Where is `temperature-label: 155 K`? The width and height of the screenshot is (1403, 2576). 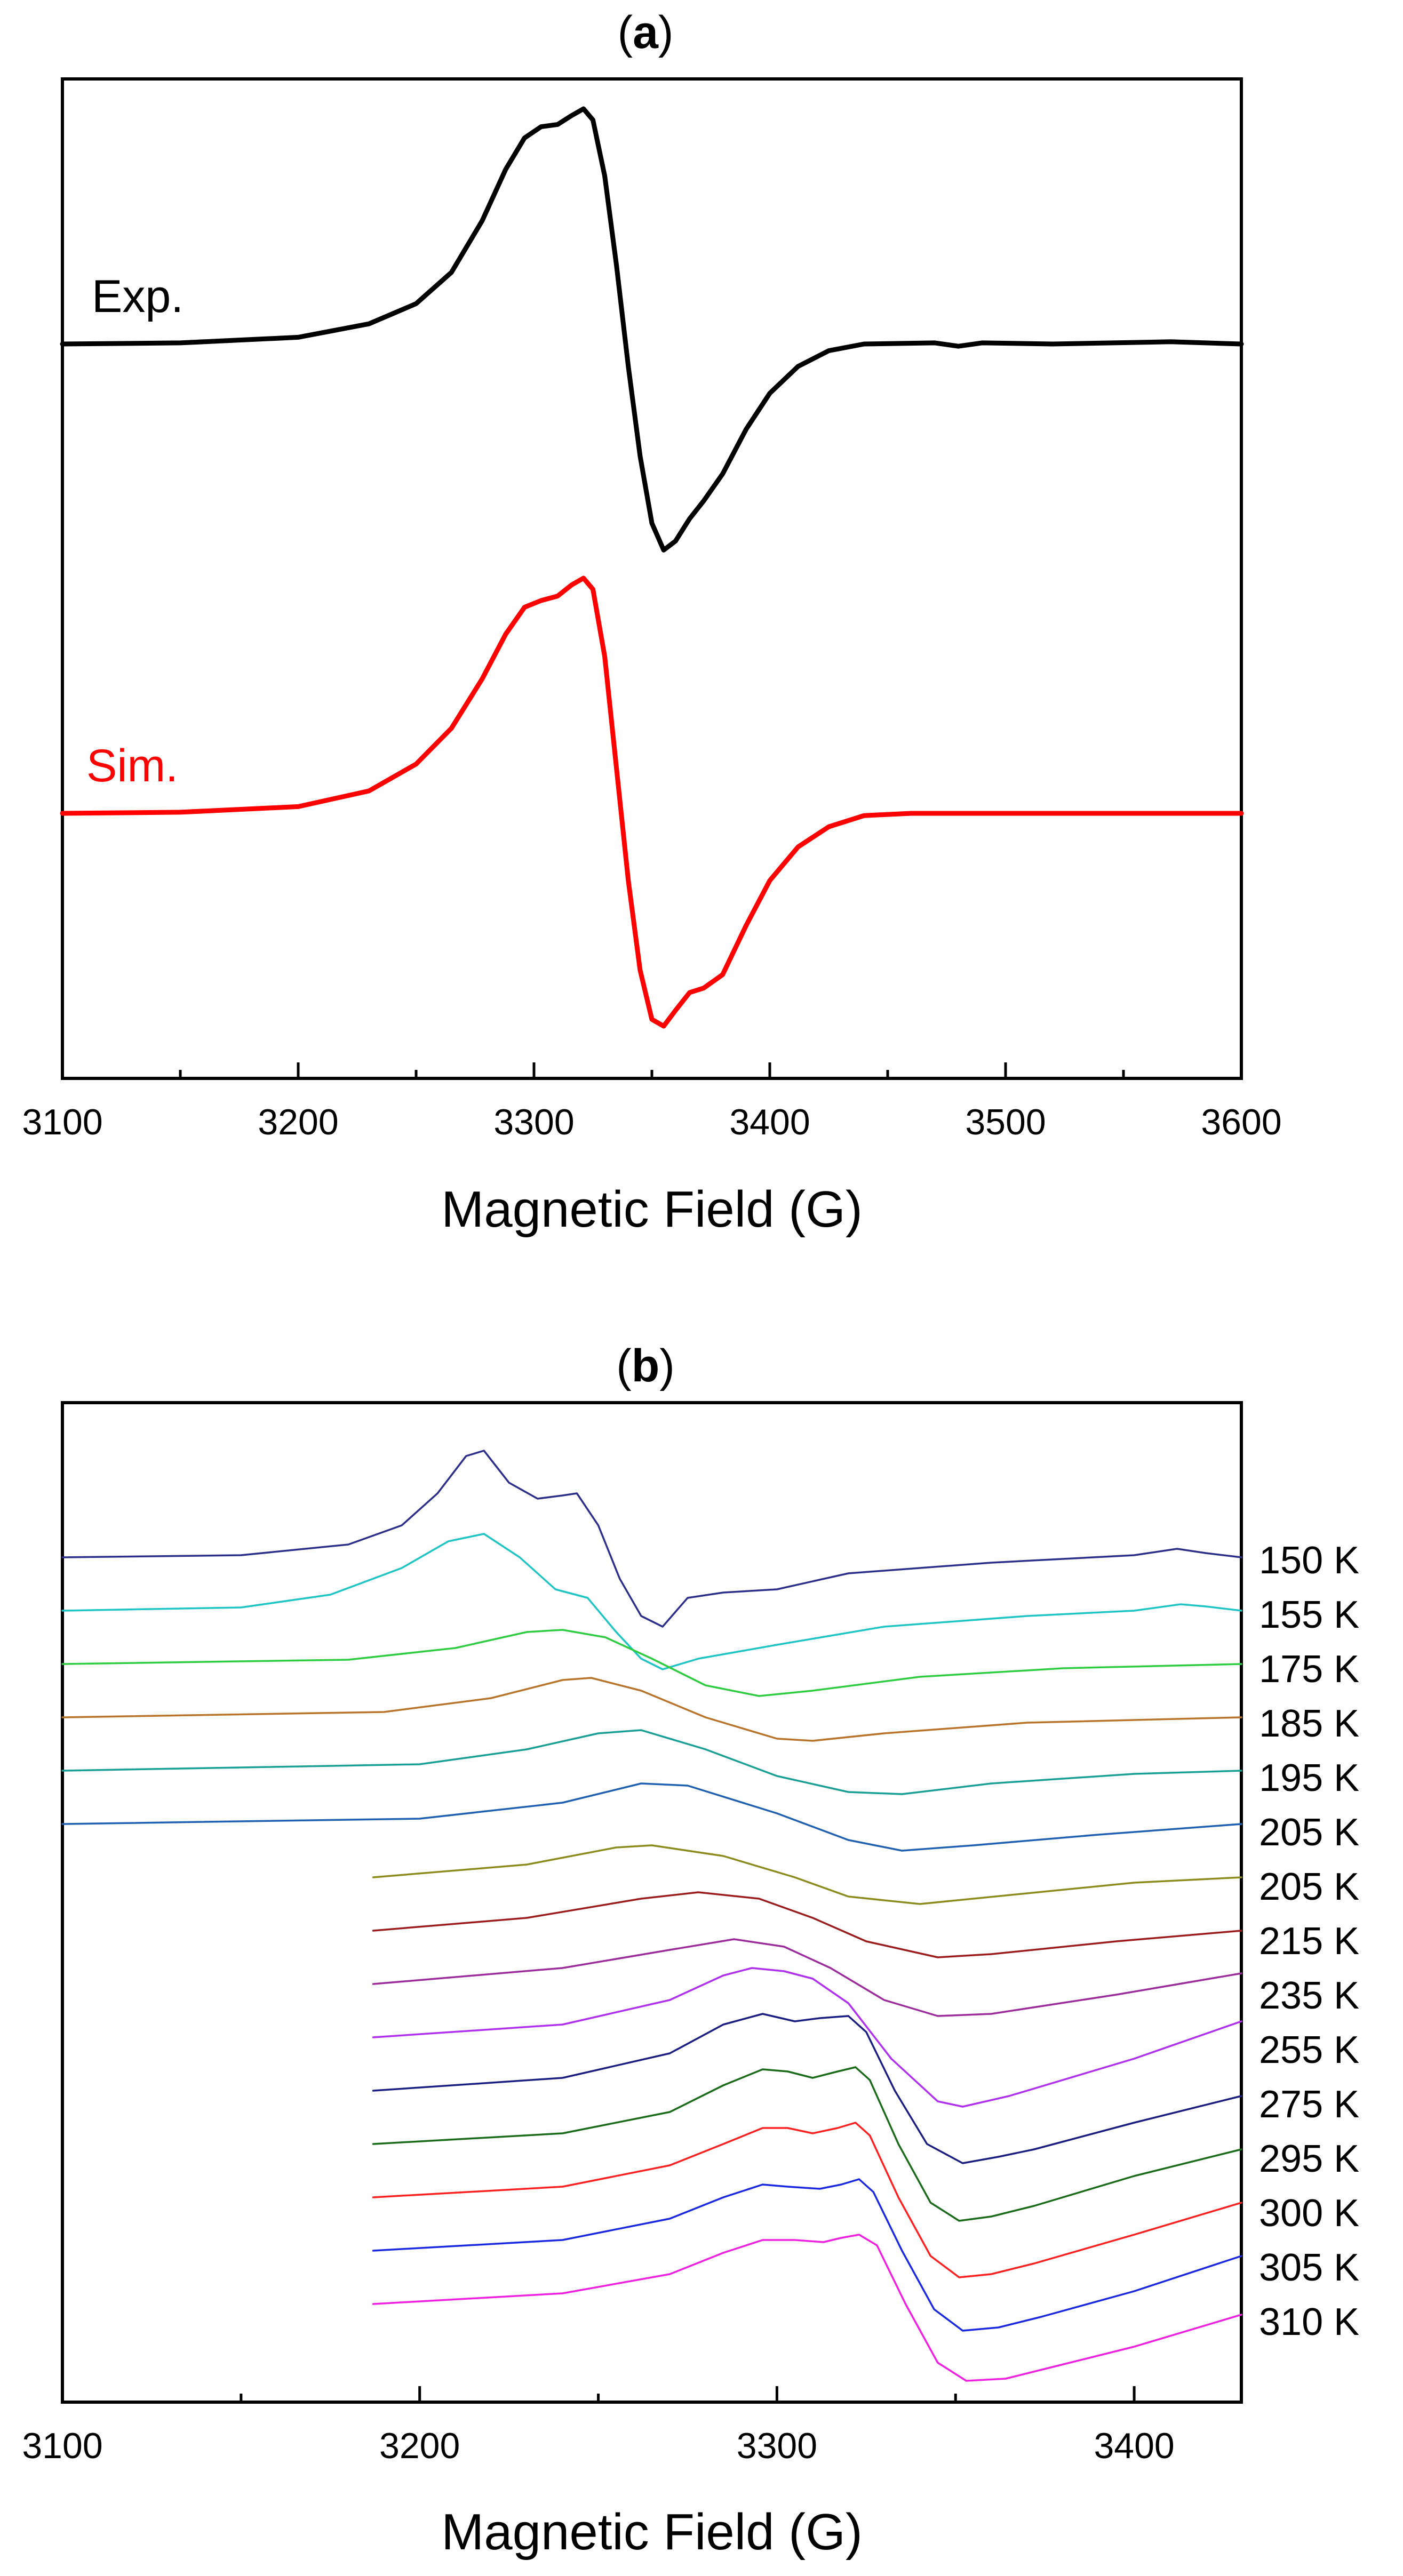 temperature-label: 155 K is located at coordinates (1309, 1615).